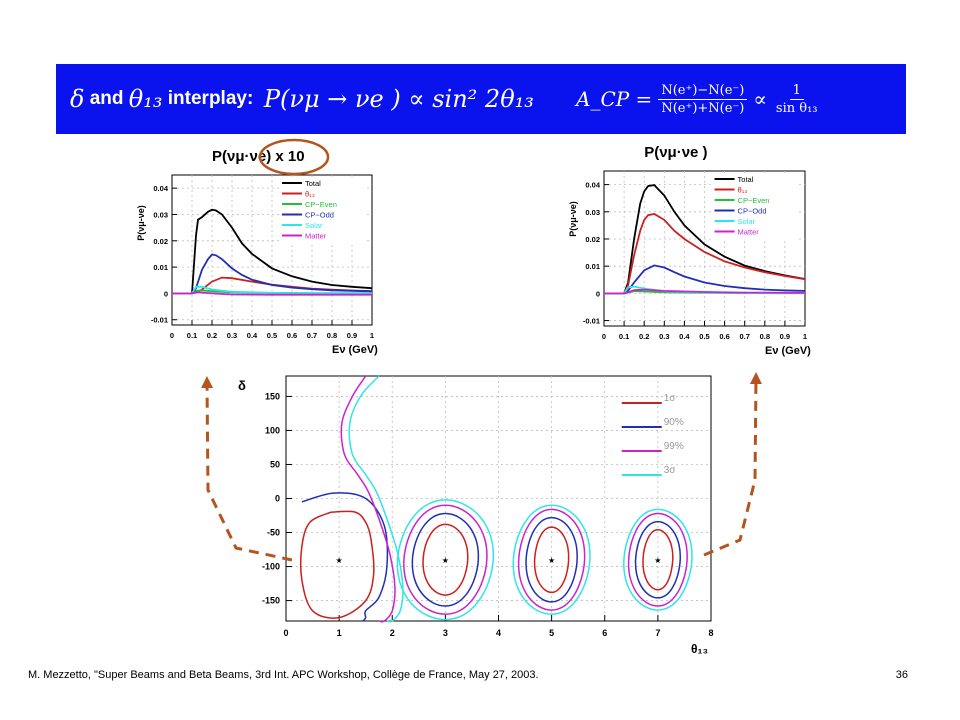 The width and height of the screenshot is (960, 720). Describe the element at coordinates (392, 633) in the screenshot. I see `x-tick-label: 2` at that location.